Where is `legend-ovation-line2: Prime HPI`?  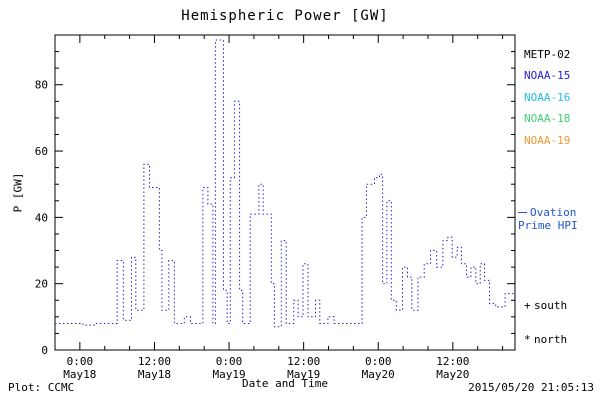
legend-ovation-line2: Prime HPI is located at coordinates (548, 225).